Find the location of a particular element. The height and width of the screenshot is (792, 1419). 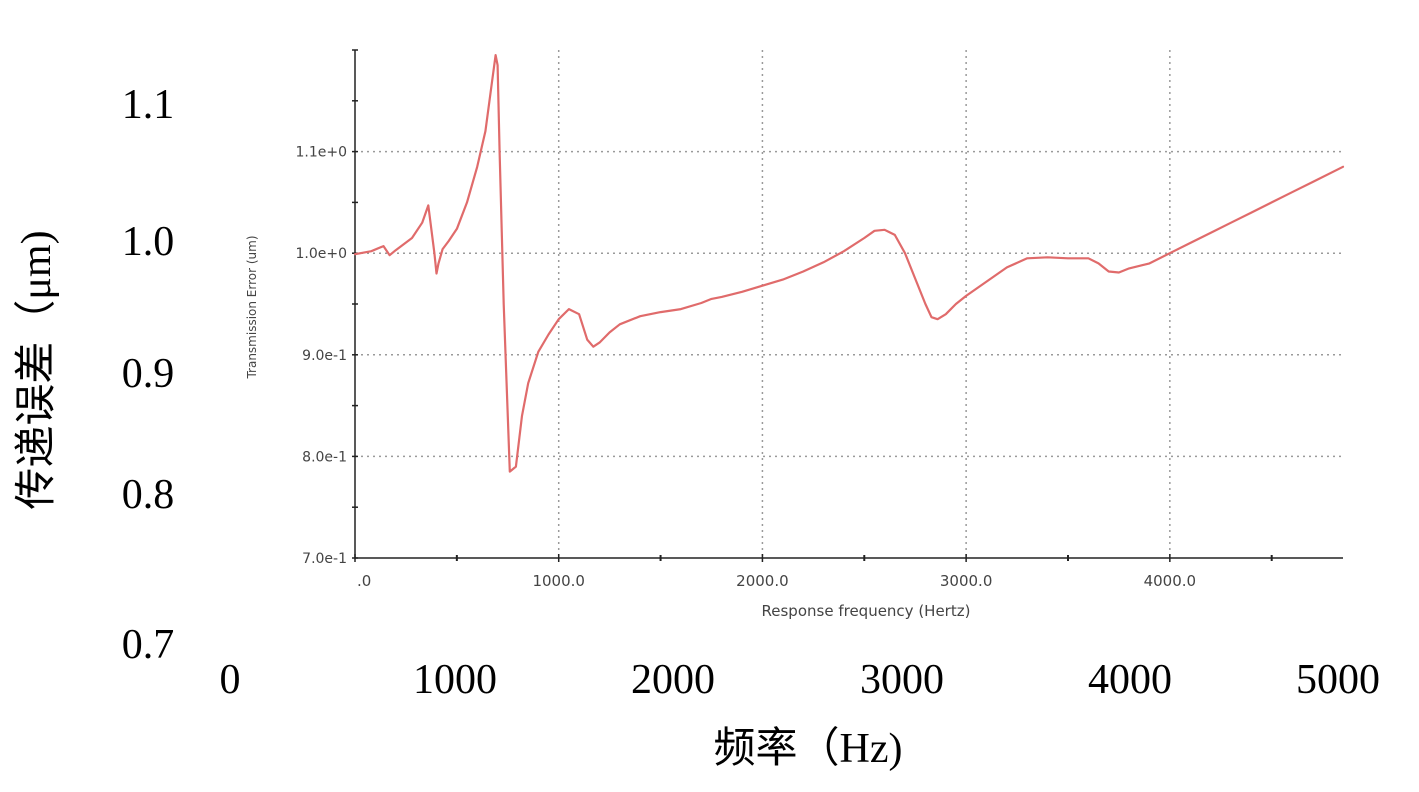

inner-x-tick-label: 2000.0 is located at coordinates (762, 581).